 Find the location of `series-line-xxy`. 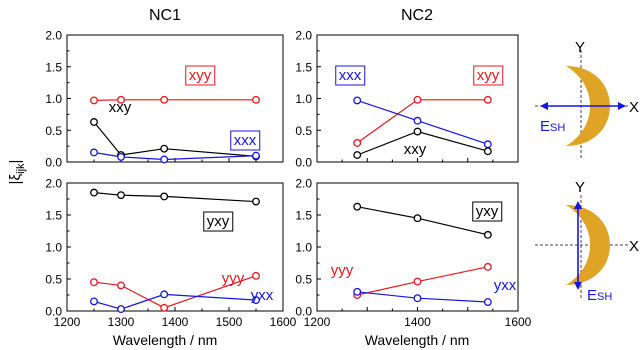

series-line-xxy is located at coordinates (175, 139).